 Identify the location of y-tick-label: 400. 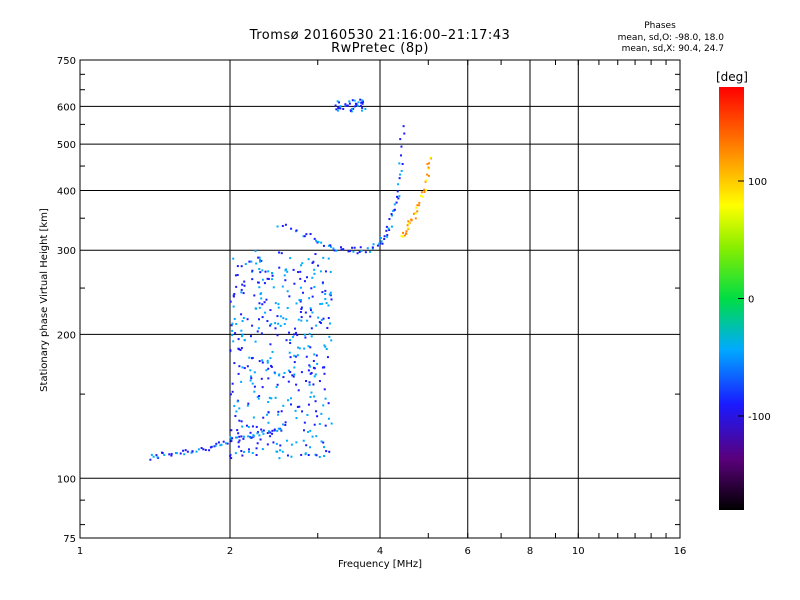
(66, 191).